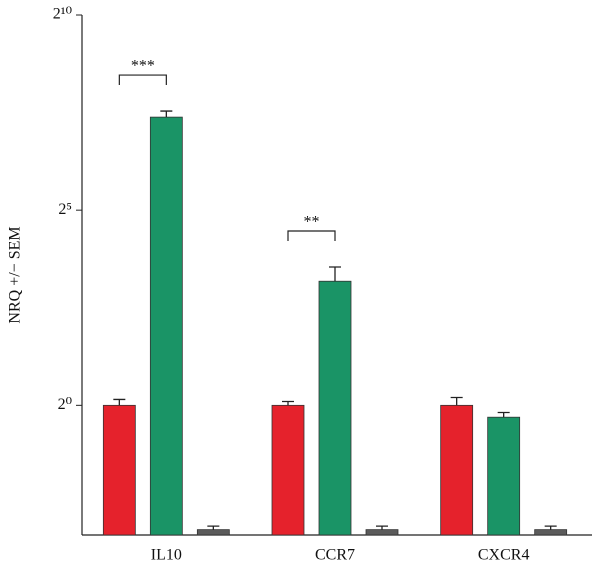 Image resolution: width=600 pixels, height=580 pixels. I want to click on y-axis-label: NRQ +/− SEM, so click(15, 274).